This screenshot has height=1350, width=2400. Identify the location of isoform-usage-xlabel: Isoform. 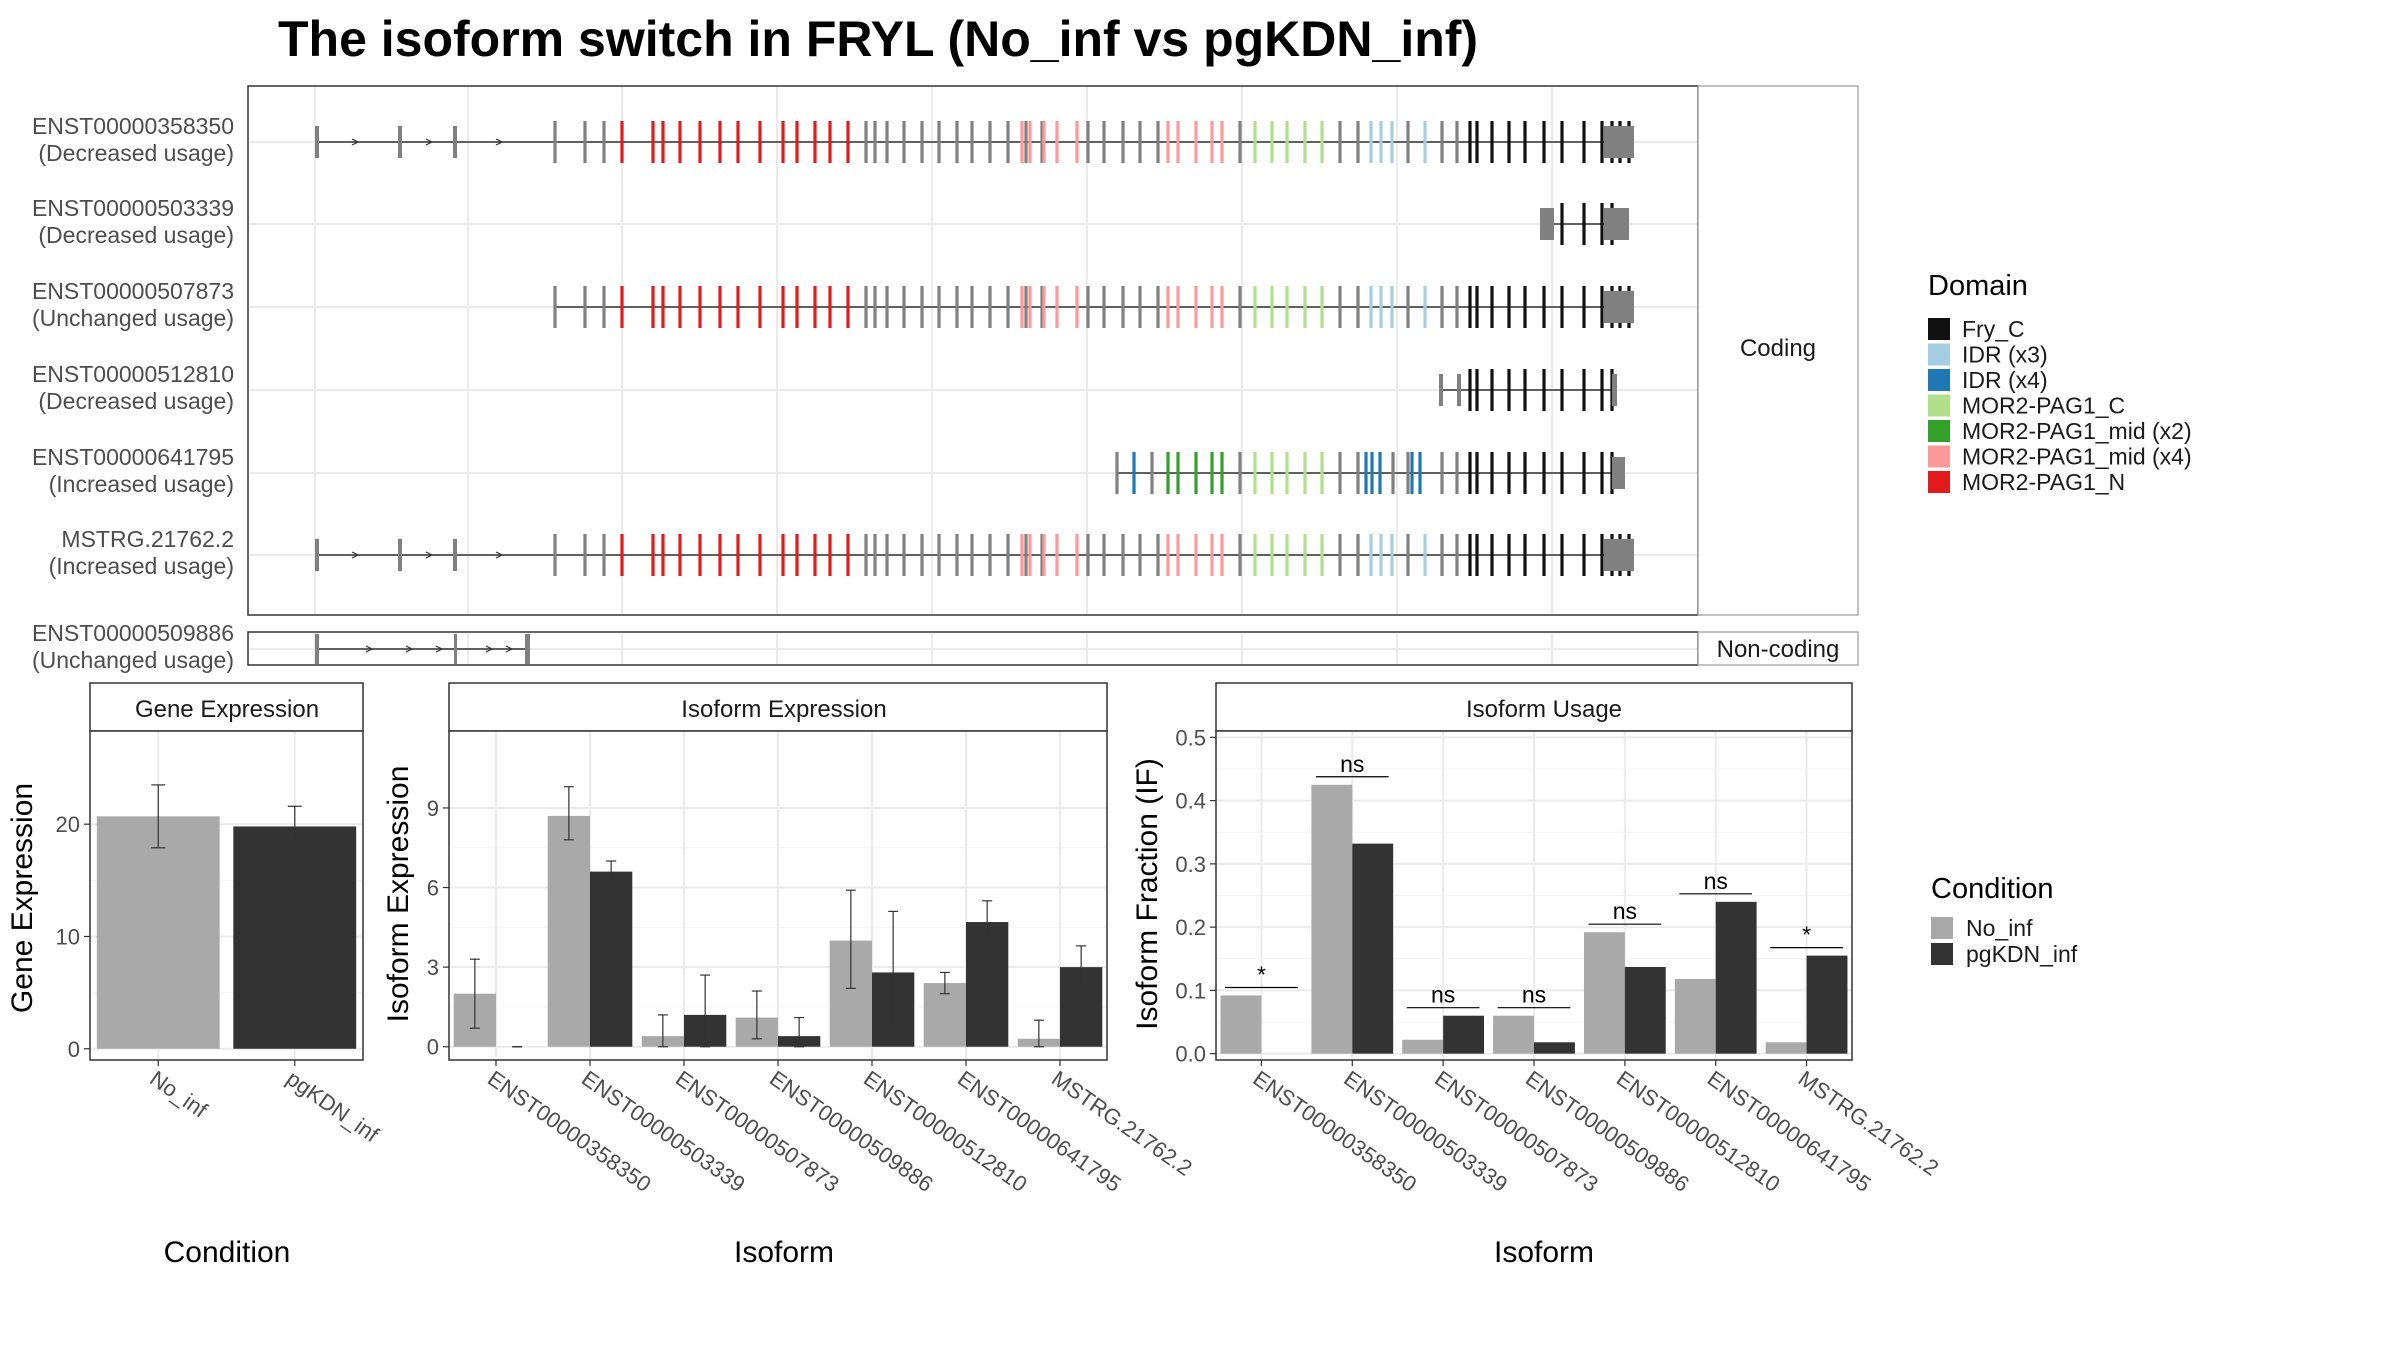
(1544, 1252).